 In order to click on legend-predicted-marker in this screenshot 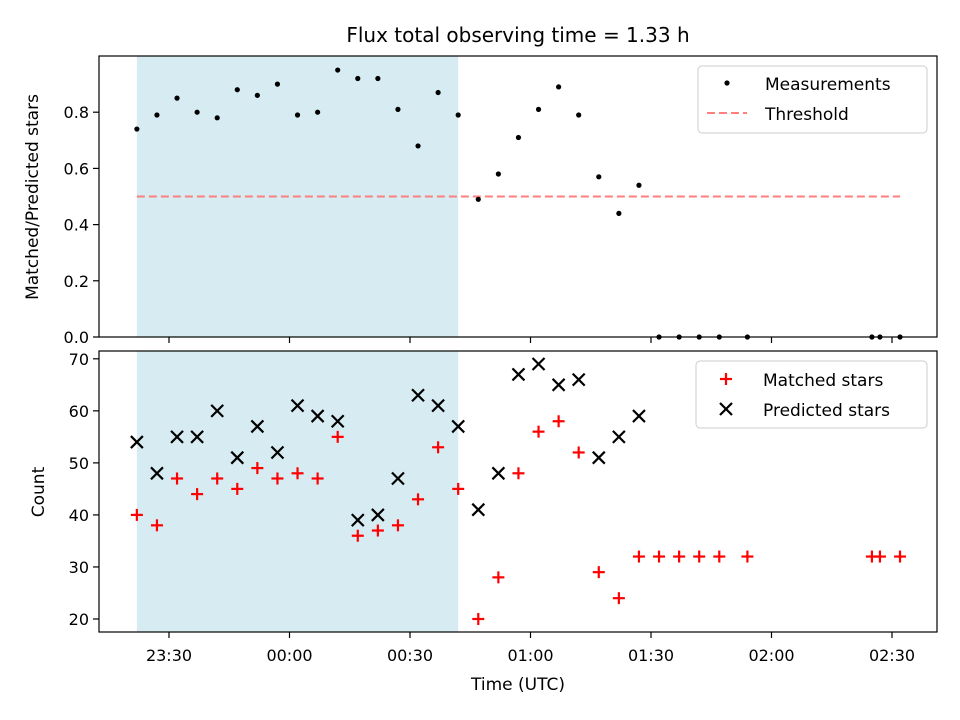, I will do `click(726, 409)`.